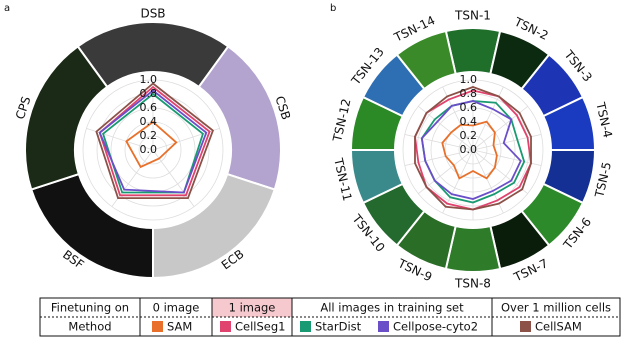 This screenshot has height=344, width=640. Describe the element at coordinates (435, 327) in the screenshot. I see `legend-label: Cellpose-cyto2` at that location.